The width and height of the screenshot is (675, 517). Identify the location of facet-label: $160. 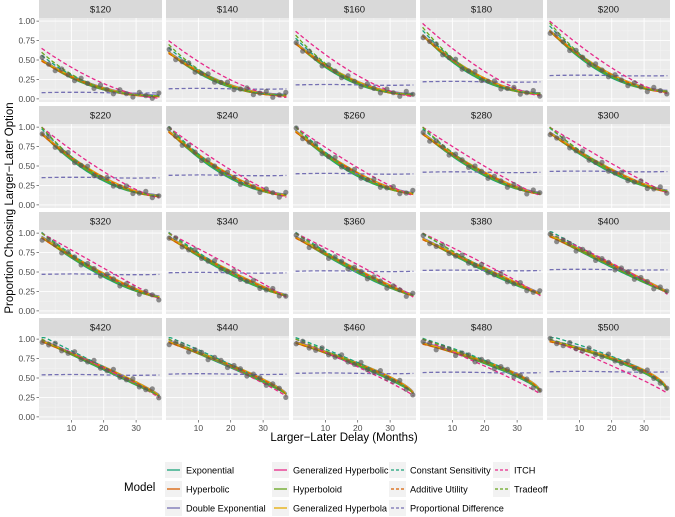
(354, 10).